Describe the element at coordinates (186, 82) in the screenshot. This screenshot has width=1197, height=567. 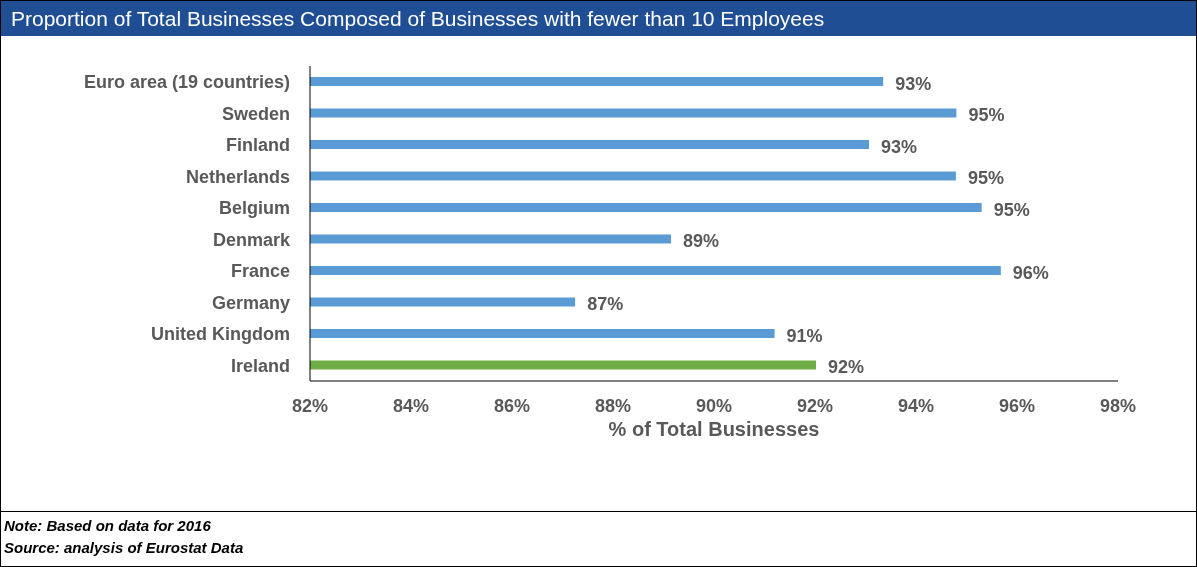
I see `y-tick-label: Euro area (19 countries)` at that location.